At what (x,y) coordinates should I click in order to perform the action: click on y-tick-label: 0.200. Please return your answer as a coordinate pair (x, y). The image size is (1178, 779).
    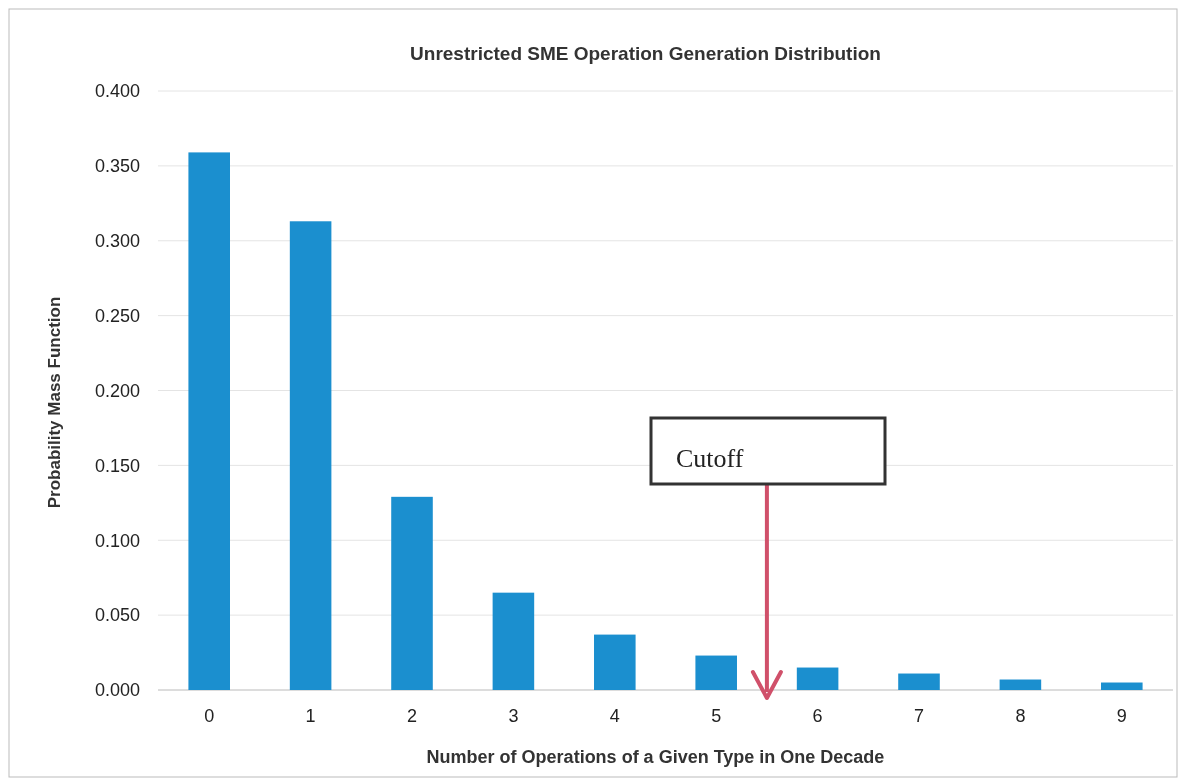
    Looking at the image, I should click on (117, 390).